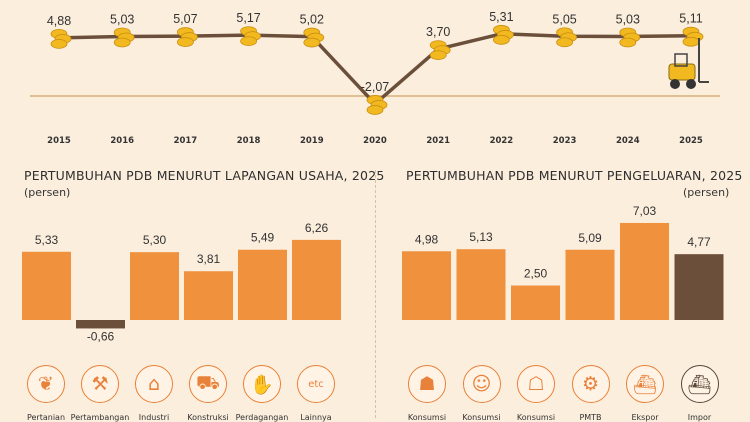  Describe the element at coordinates (122, 141) in the screenshot. I see `year-tick-label: 2016` at that location.